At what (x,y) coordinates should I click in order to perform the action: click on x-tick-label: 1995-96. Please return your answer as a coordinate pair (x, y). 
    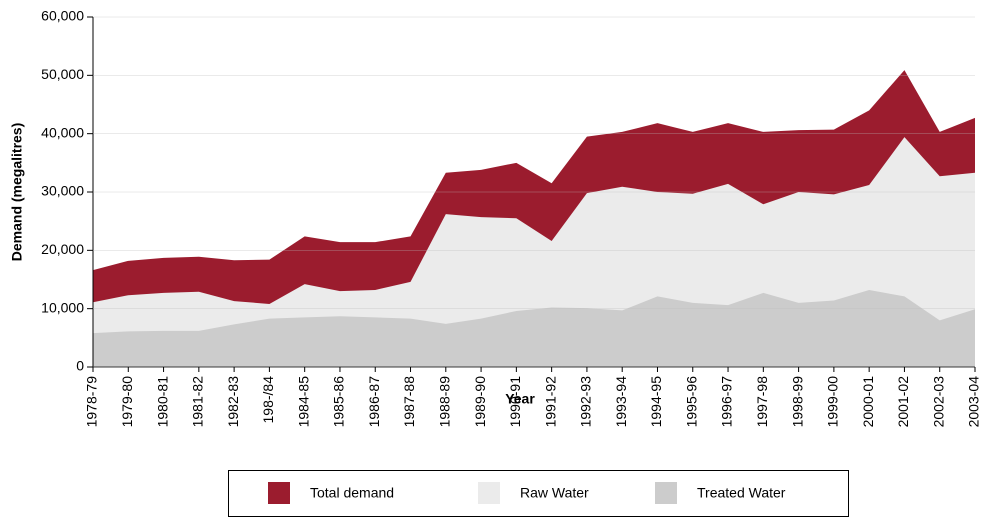
    Looking at the image, I should click on (691, 402).